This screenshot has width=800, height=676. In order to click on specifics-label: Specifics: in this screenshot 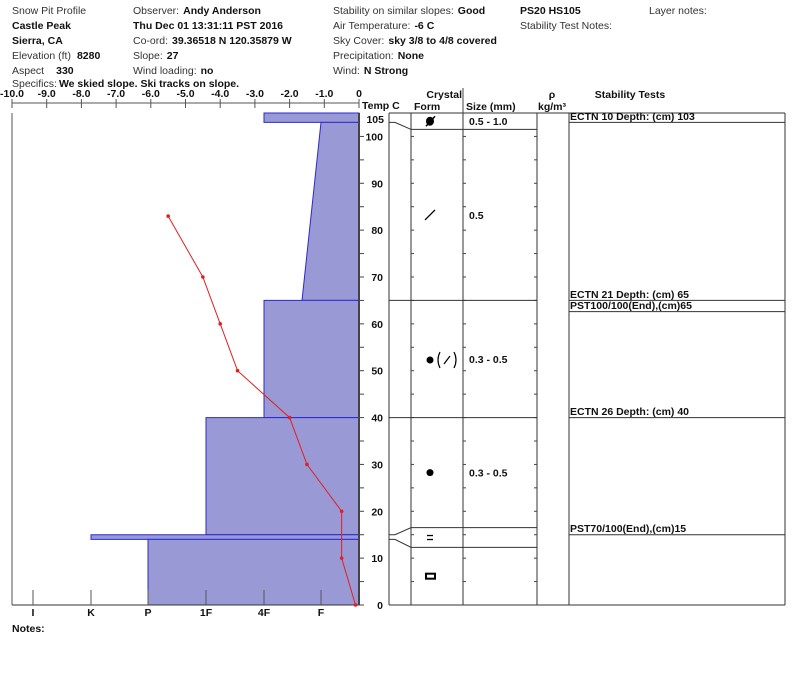, I will do `click(34, 84)`.